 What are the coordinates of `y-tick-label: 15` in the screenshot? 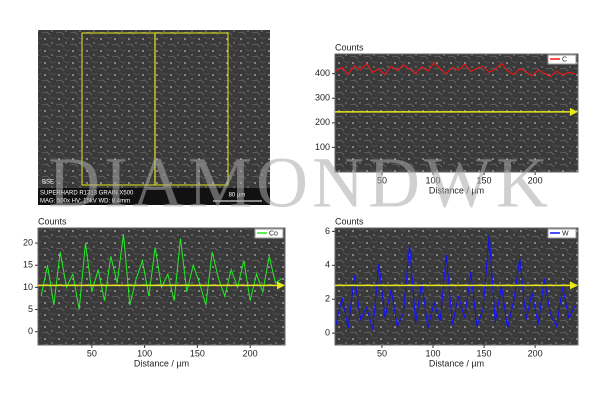 It's located at (28, 265).